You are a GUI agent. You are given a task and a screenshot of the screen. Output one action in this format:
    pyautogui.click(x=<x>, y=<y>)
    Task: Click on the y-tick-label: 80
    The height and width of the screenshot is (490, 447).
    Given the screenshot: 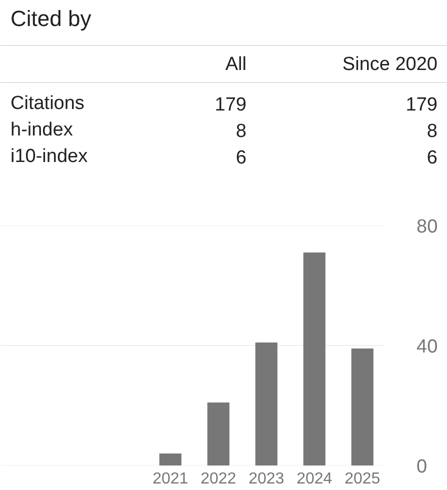 What is the action you would take?
    pyautogui.click(x=427, y=227)
    